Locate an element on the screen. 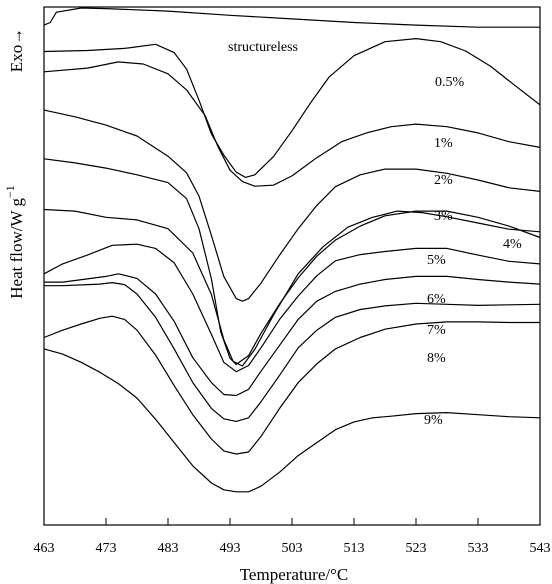 This screenshot has width=552, height=584. x-tick-label: 543 is located at coordinates (540, 548).